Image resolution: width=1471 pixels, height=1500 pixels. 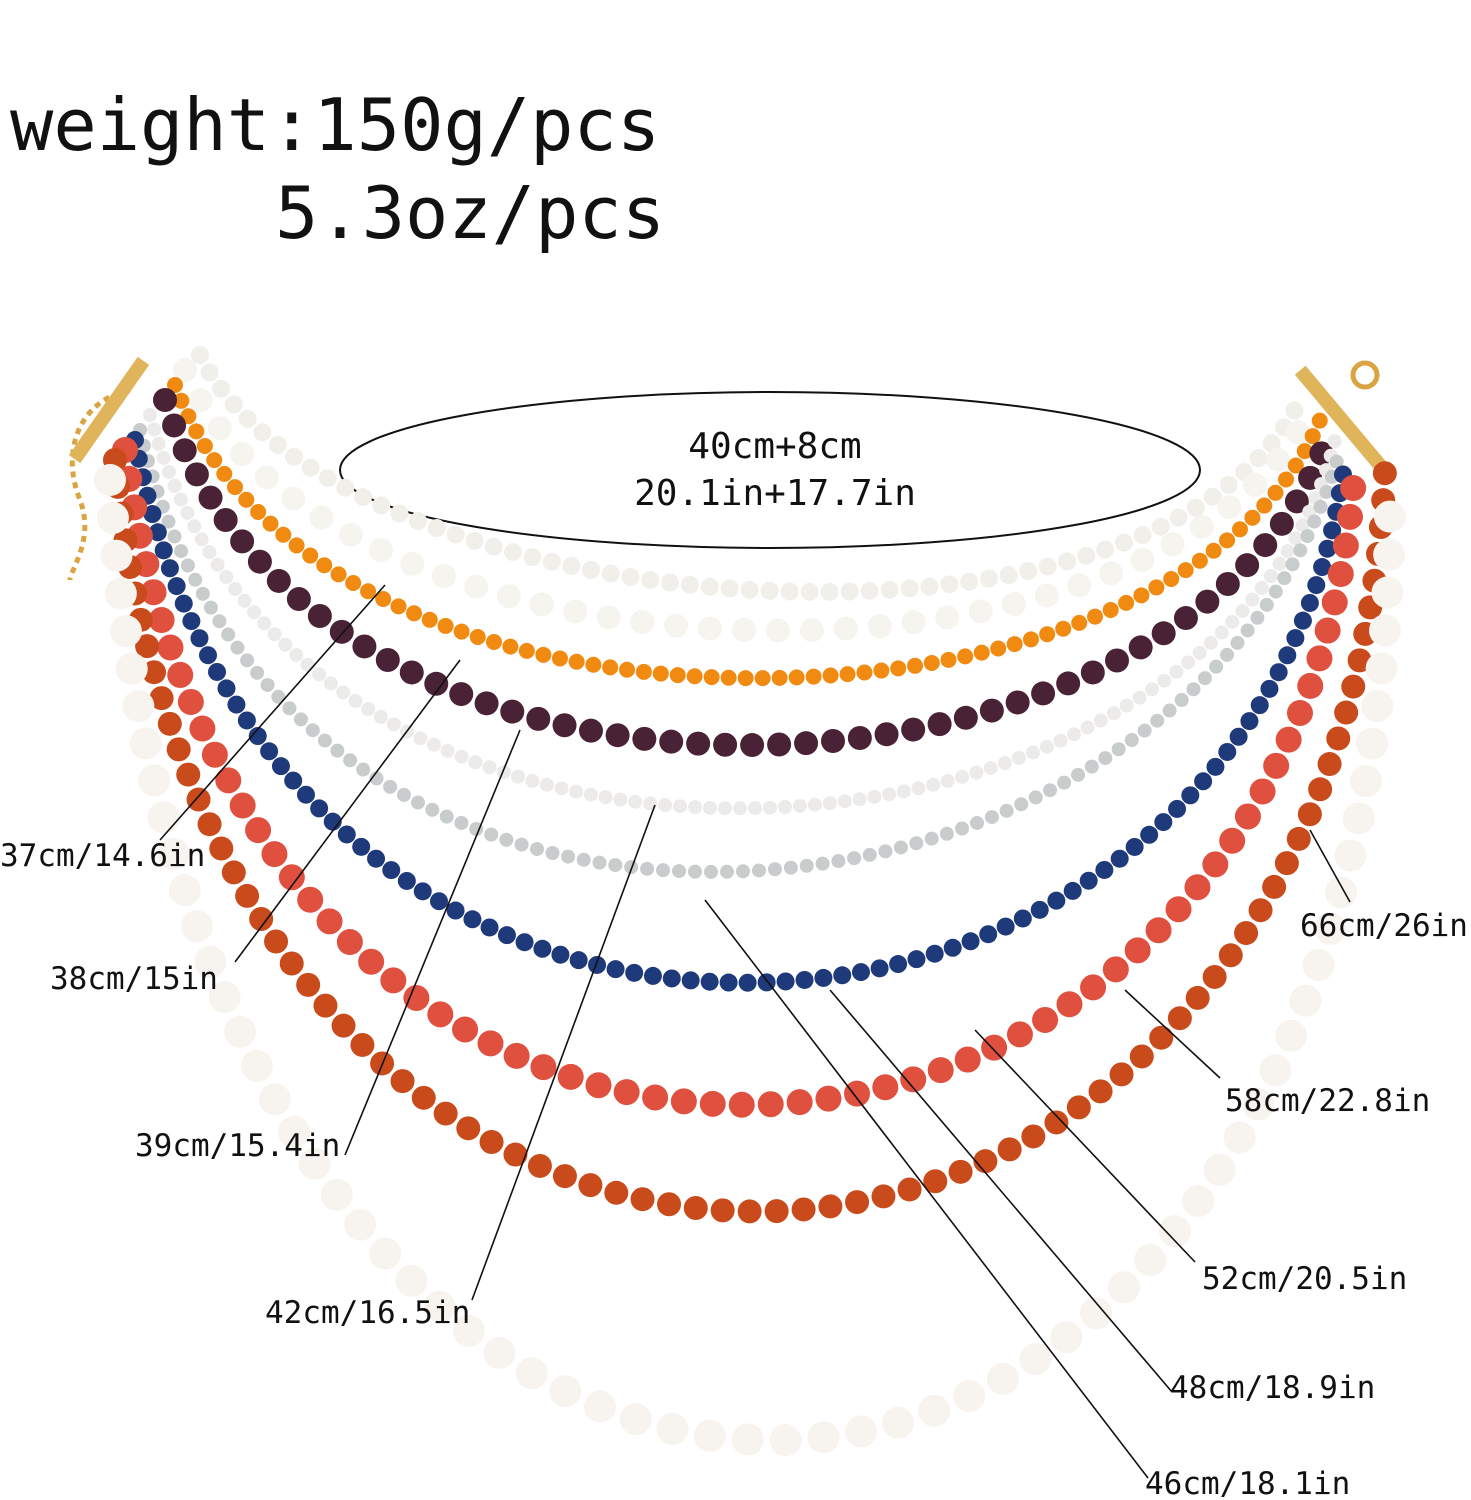 I want to click on length-ellipse, so click(x=770, y=470).